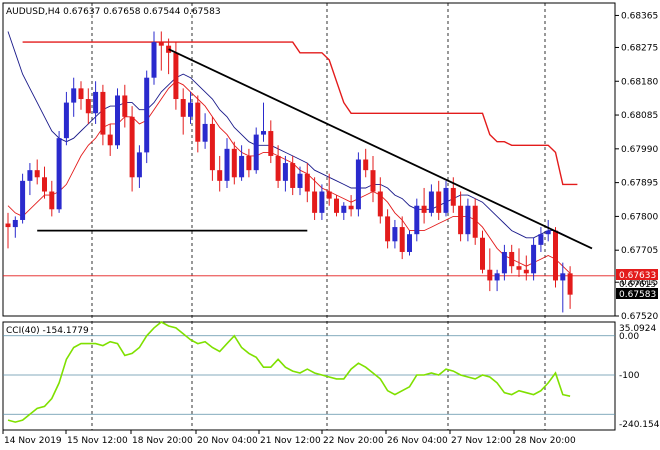 The image size is (660, 450). What do you see at coordinates (545, 441) in the screenshot?
I see `time-tick-label: 28 Nov 20:00` at bounding box center [545, 441].